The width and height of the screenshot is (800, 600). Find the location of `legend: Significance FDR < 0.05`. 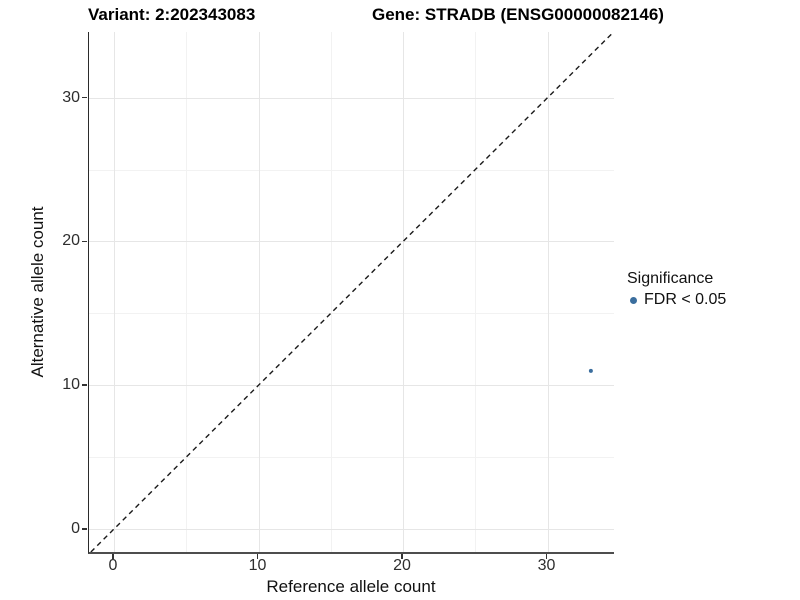

legend: Significance FDR < 0.05 is located at coordinates (676, 289).